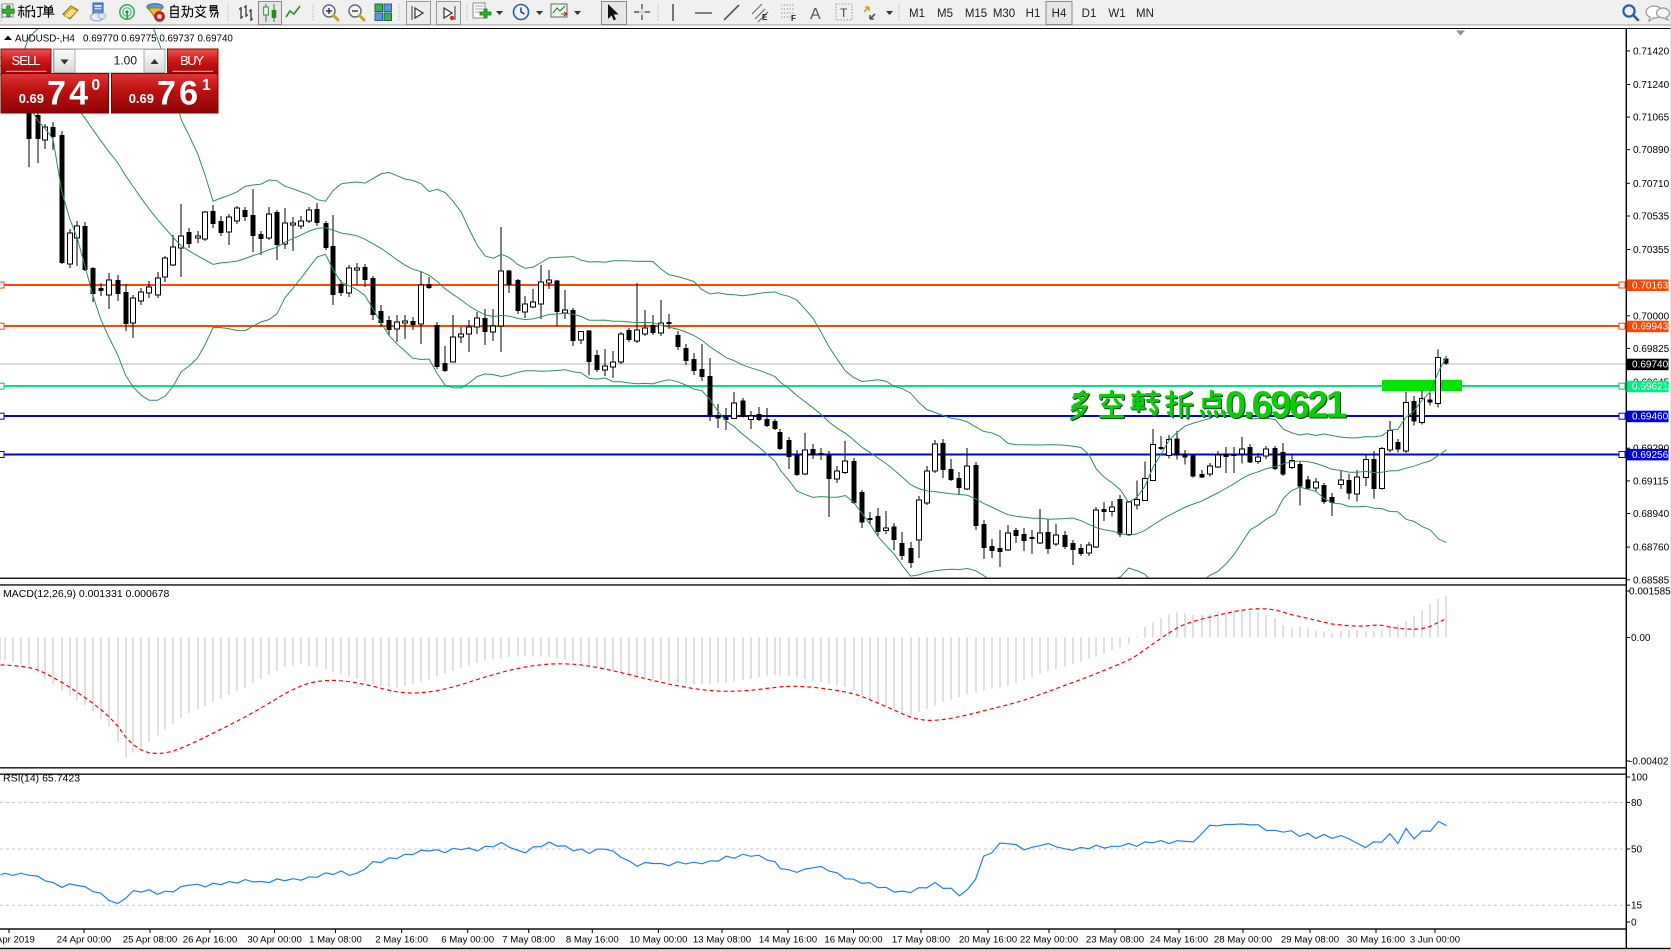 This screenshot has width=1672, height=951. What do you see at coordinates (658, 940) in the screenshot?
I see `svg-text: 10 May 00:00` at bounding box center [658, 940].